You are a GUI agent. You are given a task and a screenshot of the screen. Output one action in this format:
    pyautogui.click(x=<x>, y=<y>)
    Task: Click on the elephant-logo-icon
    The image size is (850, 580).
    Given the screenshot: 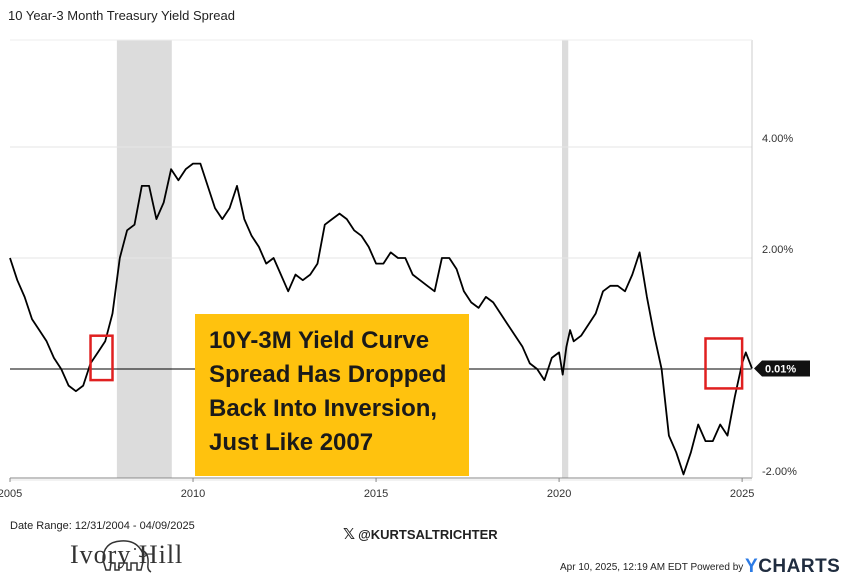 What is the action you would take?
    pyautogui.click(x=127, y=556)
    